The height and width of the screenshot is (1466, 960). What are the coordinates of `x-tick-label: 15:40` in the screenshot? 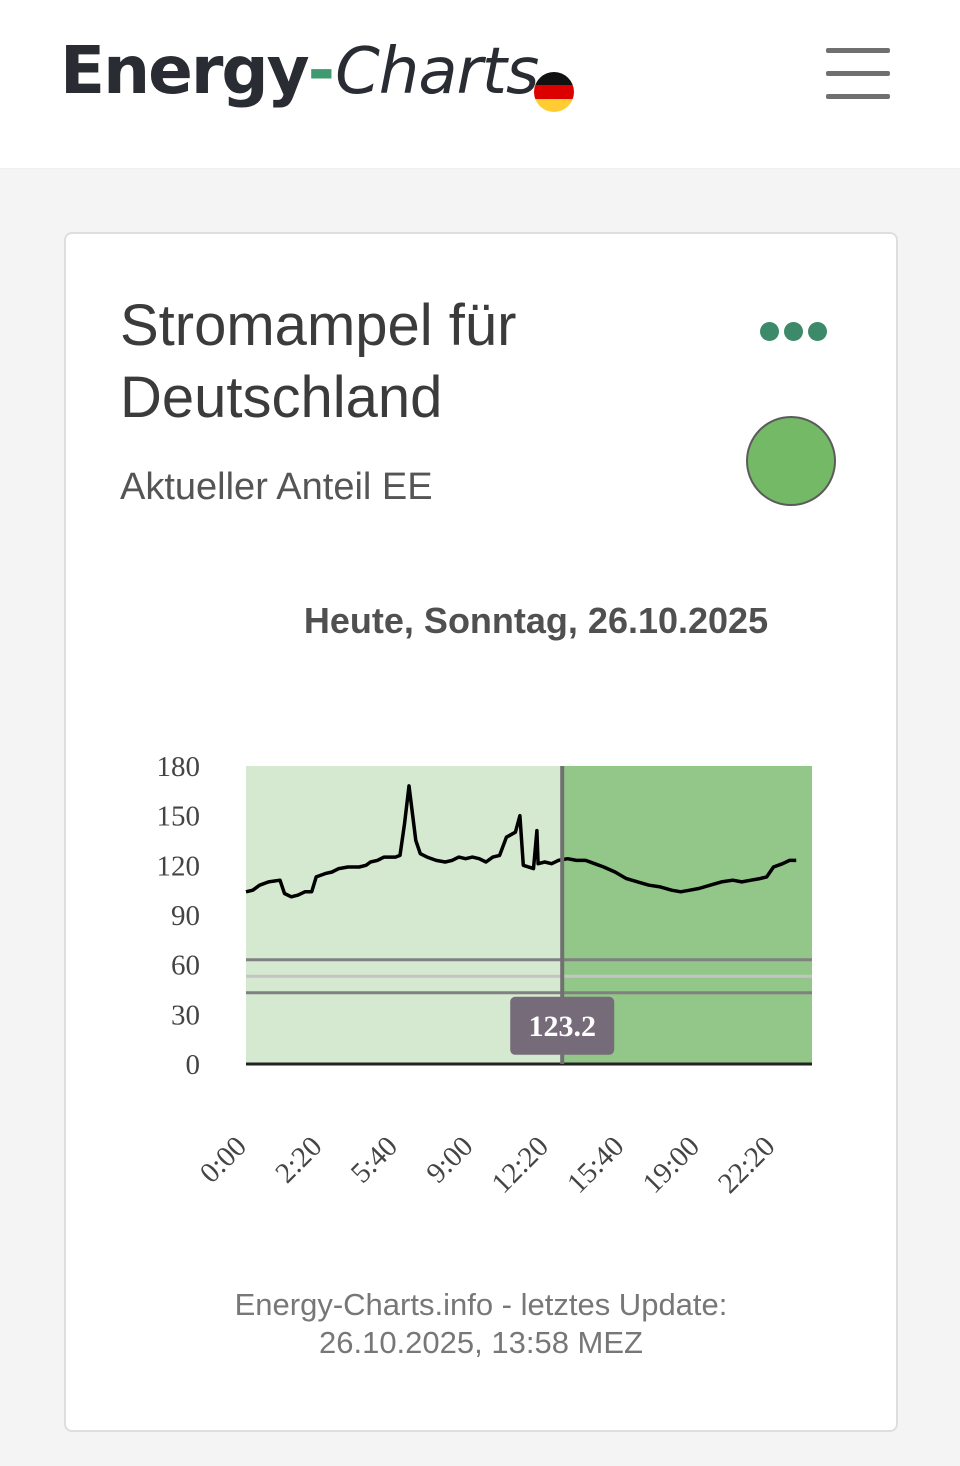 It's located at (595, 1164).